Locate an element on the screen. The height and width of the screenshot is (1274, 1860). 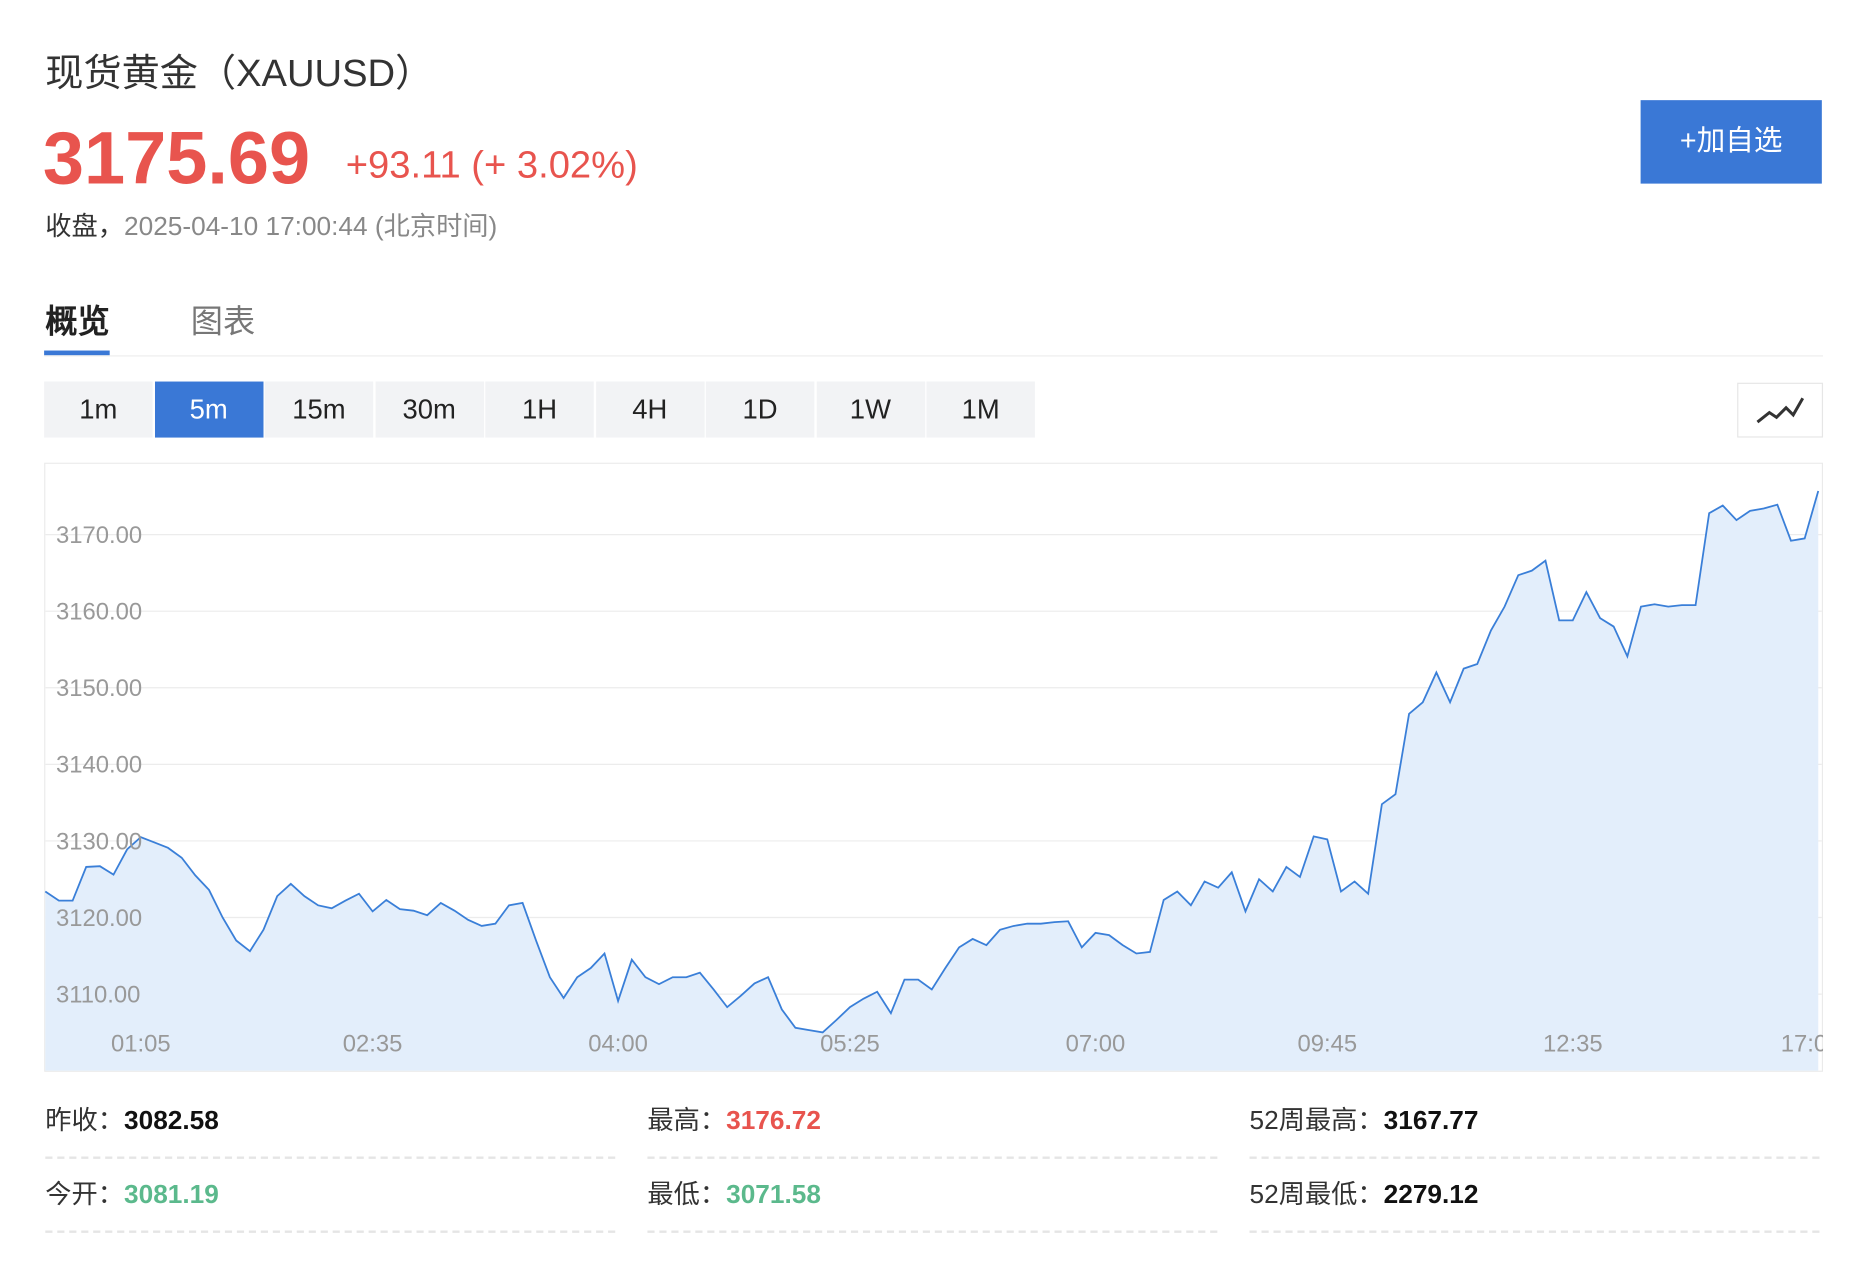
stat: 52周最高：3167.77 is located at coordinates (1534, 1122).